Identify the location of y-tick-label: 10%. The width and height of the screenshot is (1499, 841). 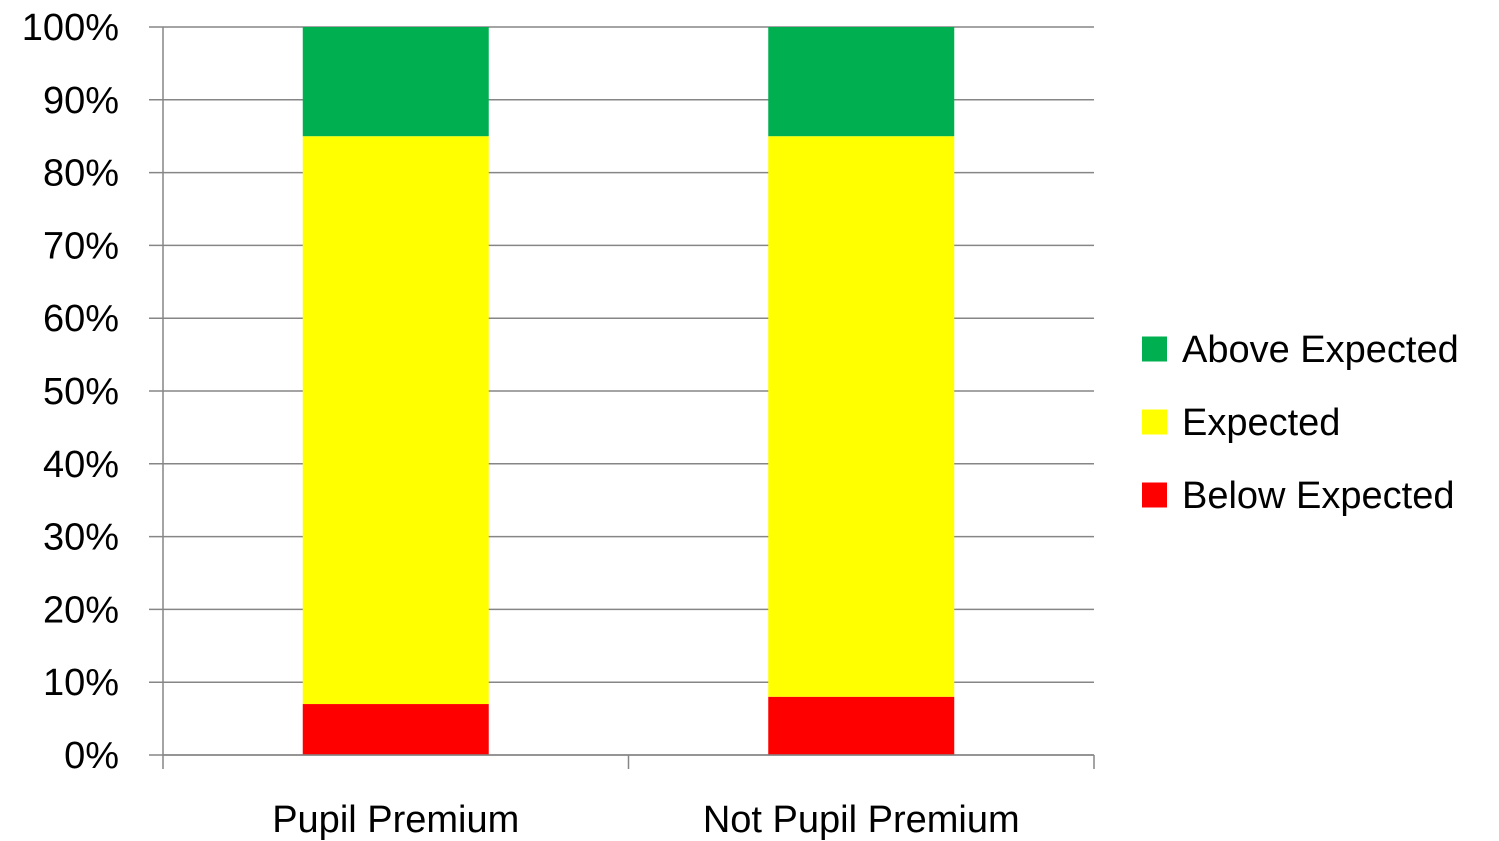
(81, 683).